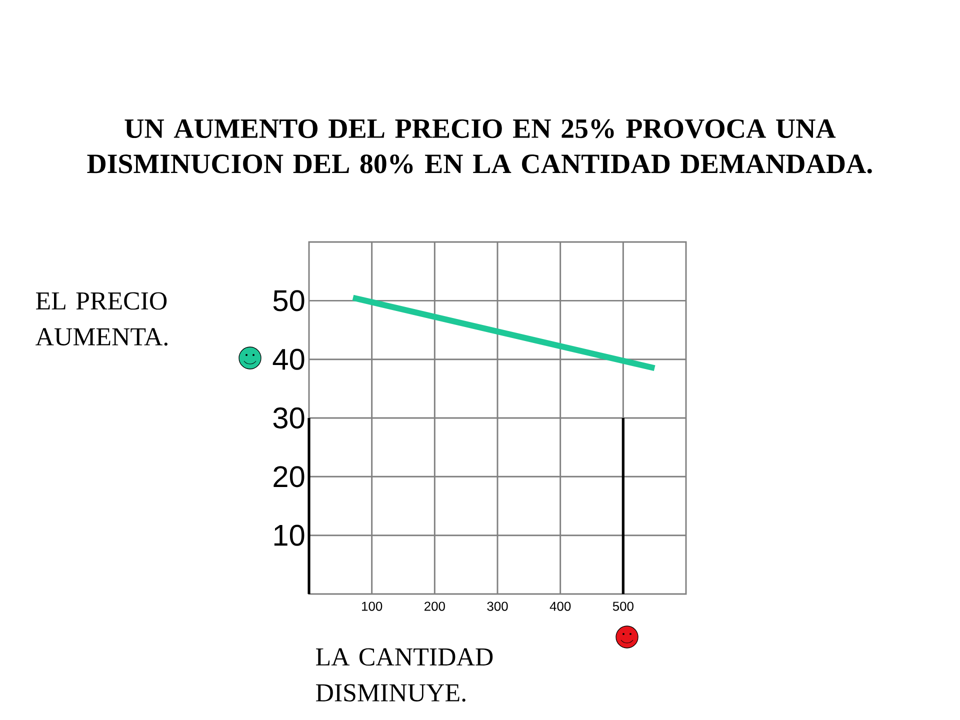 Image resolution: width=960 pixels, height=720 pixels. I want to click on y-tick-label: 20, so click(289, 477).